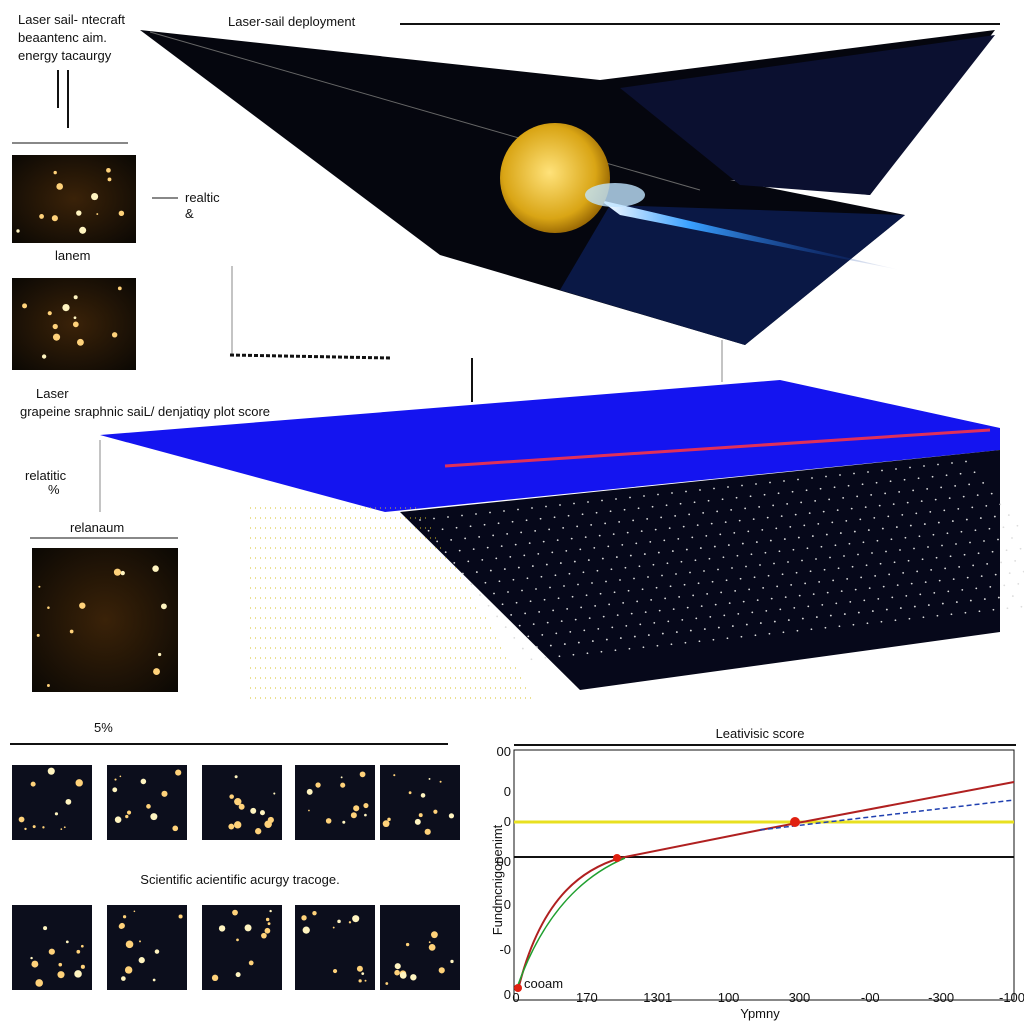  What do you see at coordinates (1011, 997) in the screenshot?
I see `x-tick-label: -100` at bounding box center [1011, 997].